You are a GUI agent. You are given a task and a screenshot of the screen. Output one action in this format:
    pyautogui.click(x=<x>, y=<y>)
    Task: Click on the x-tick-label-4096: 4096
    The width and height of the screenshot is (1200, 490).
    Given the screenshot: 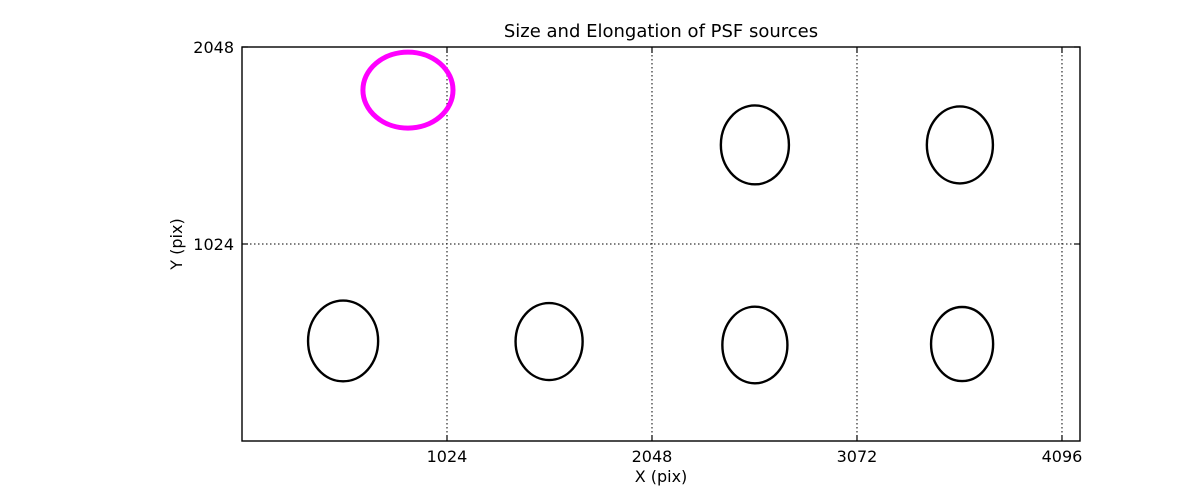 What is the action you would take?
    pyautogui.click(x=1062, y=456)
    